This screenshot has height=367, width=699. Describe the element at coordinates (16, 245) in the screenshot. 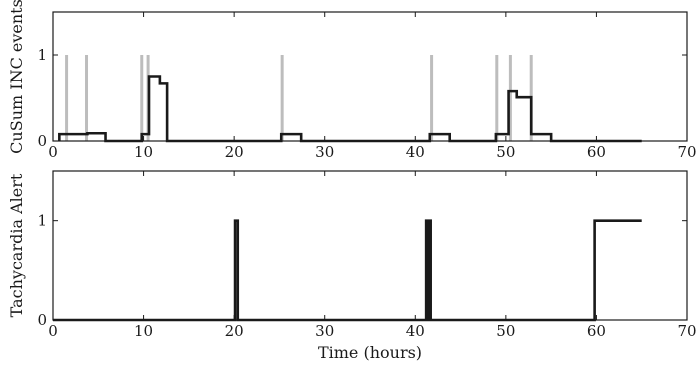

I see `y-axis-label: Tachycardia Alert` at that location.